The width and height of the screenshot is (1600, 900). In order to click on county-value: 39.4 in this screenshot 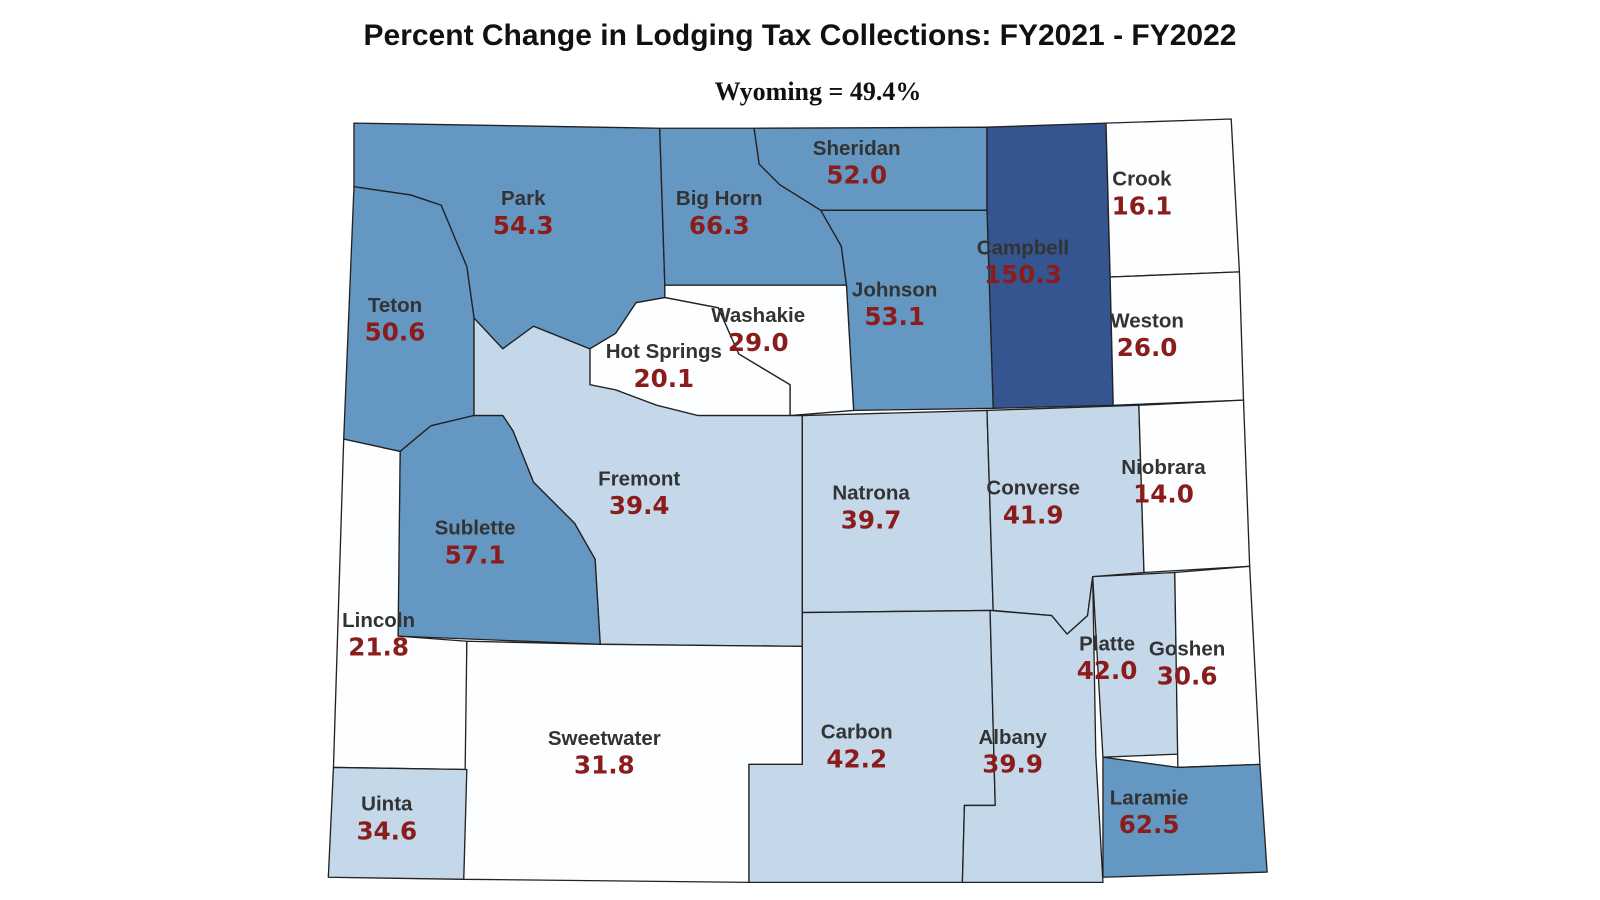, I will do `click(639, 505)`.